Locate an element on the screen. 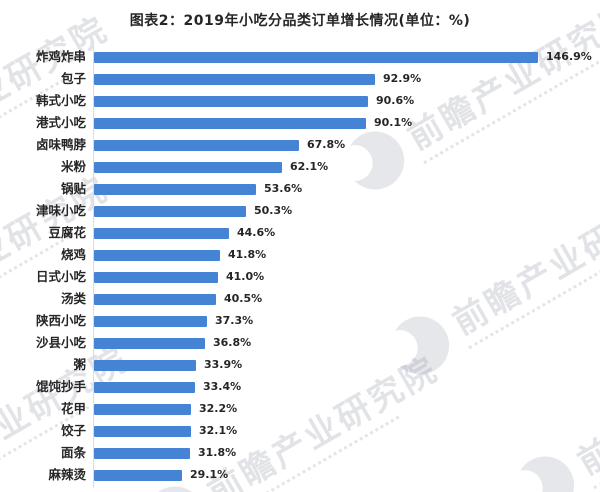 This screenshot has height=492, width=600. chart-row: 面条 31.8% is located at coordinates (300, 453).